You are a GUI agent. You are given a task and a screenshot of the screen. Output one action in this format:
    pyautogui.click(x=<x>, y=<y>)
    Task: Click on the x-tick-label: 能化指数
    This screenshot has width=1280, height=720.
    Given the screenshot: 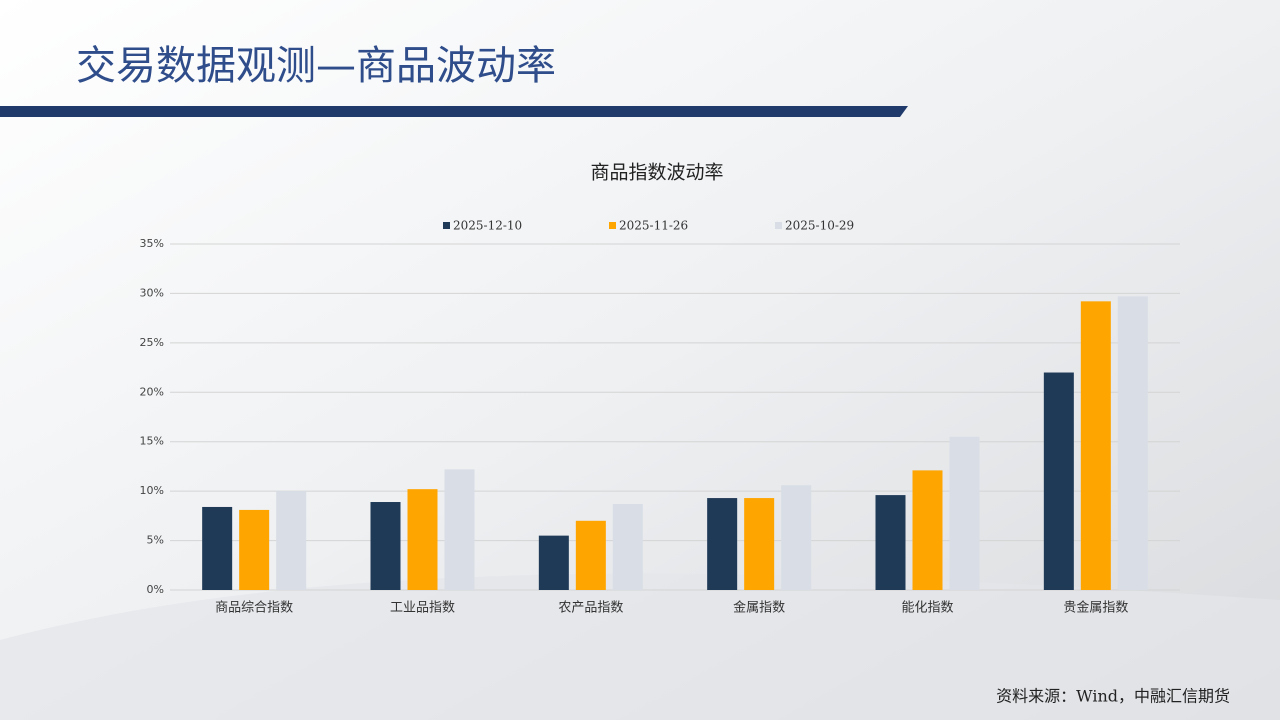 What is the action you would take?
    pyautogui.click(x=927, y=608)
    